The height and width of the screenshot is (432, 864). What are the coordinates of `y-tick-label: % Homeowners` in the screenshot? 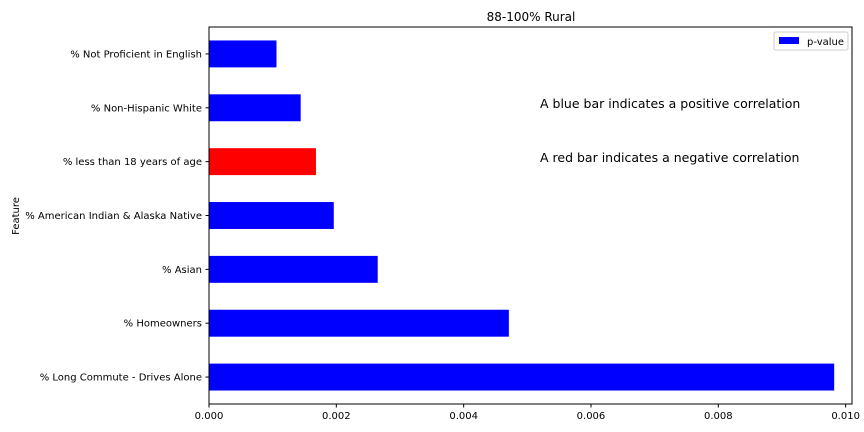 It's located at (163, 324).